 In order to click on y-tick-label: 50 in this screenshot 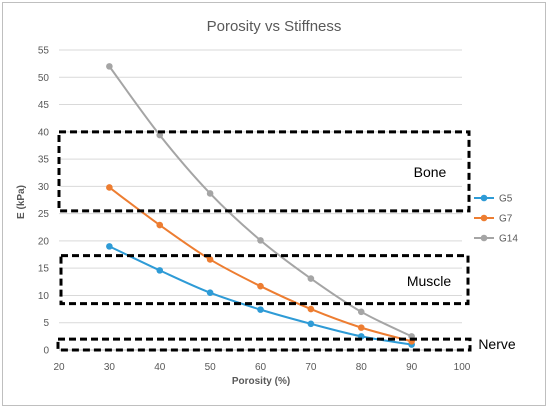, I will do `click(44, 78)`.